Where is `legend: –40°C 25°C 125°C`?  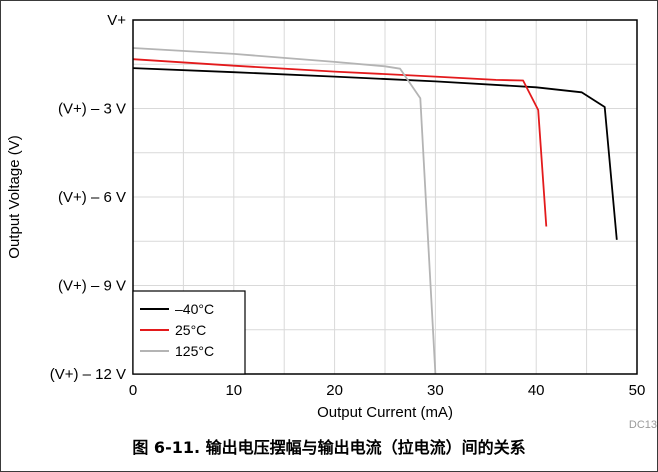 legend: –40°C 25°C 125°C is located at coordinates (189, 332).